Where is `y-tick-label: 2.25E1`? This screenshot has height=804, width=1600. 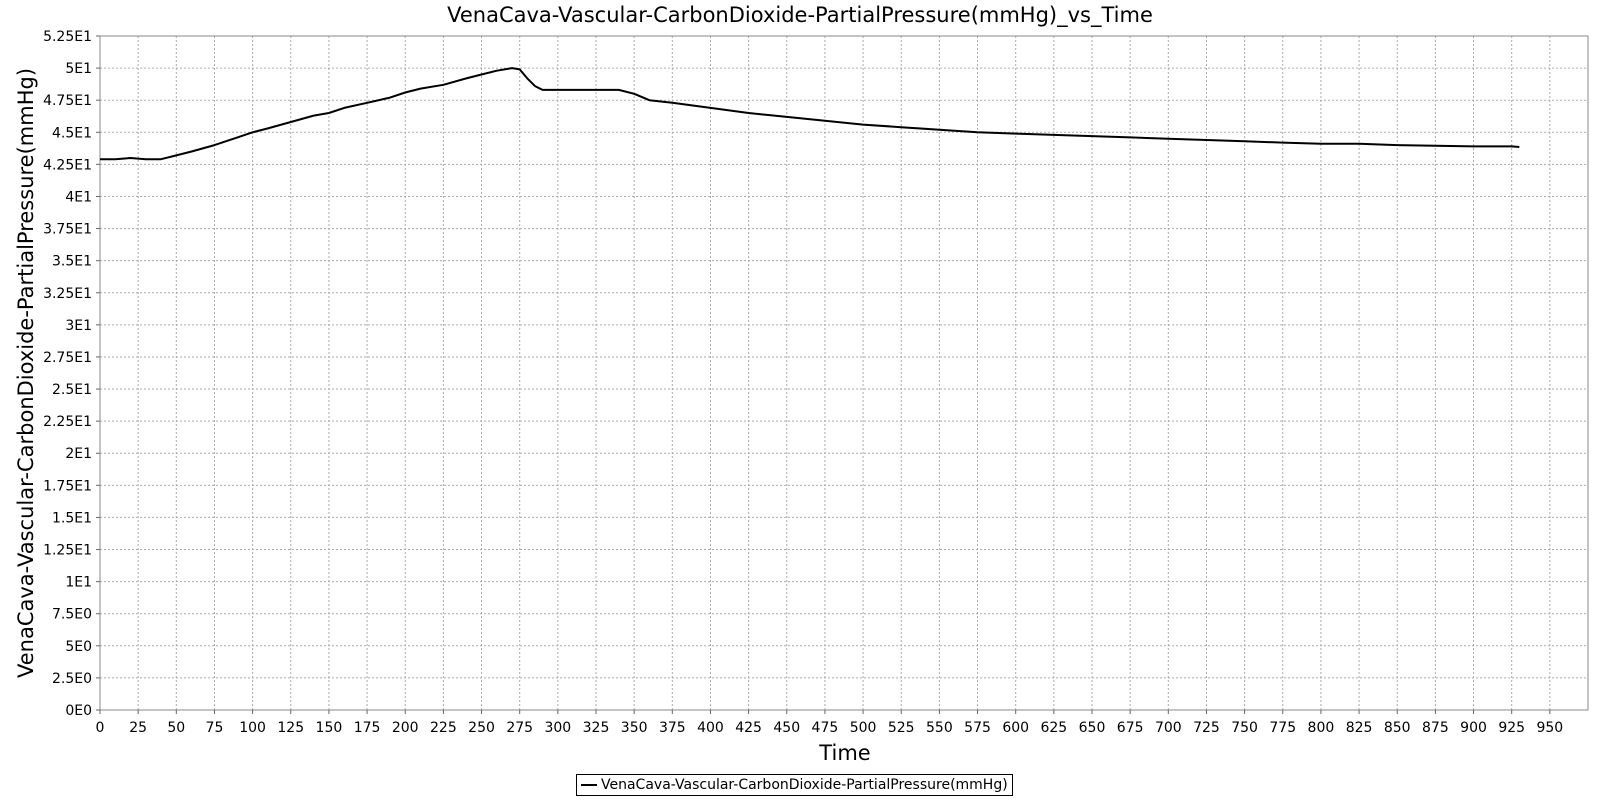
y-tick-label: 2.25E1 is located at coordinates (67, 422).